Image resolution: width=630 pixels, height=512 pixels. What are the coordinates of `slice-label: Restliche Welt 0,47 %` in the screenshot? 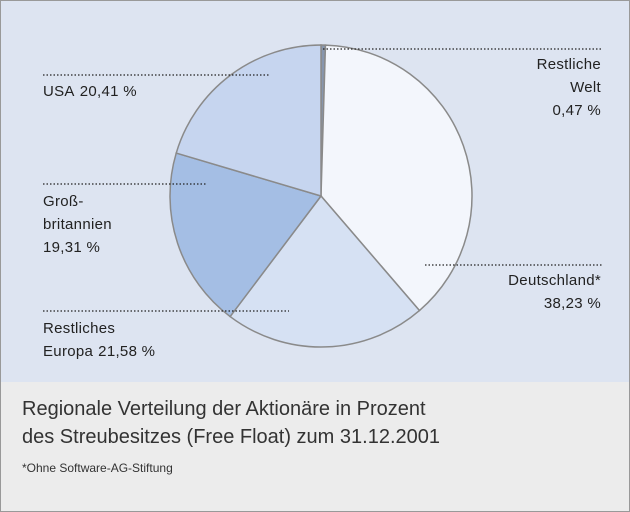 It's located at (569, 87).